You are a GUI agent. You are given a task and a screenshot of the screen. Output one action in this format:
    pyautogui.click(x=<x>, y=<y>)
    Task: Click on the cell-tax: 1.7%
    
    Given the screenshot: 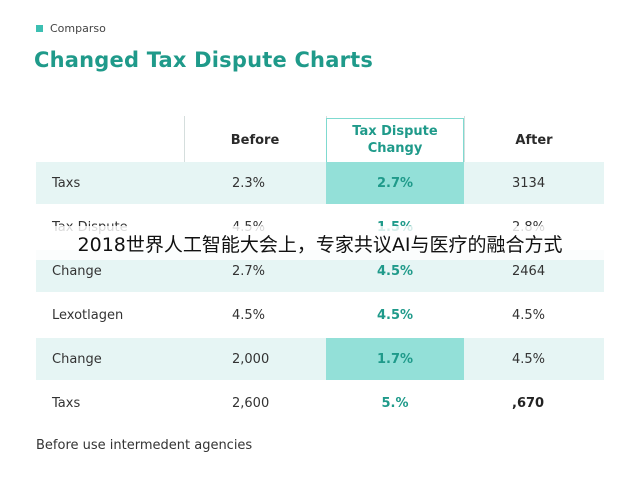 What is the action you would take?
    pyautogui.click(x=395, y=359)
    